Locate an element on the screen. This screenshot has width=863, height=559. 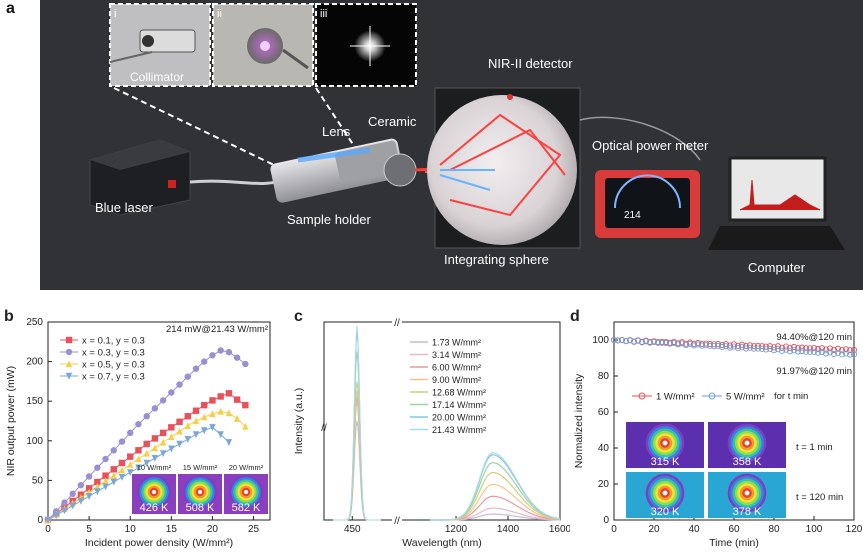
y-axis-label: Normalized intensity is located at coordinates (579, 420).